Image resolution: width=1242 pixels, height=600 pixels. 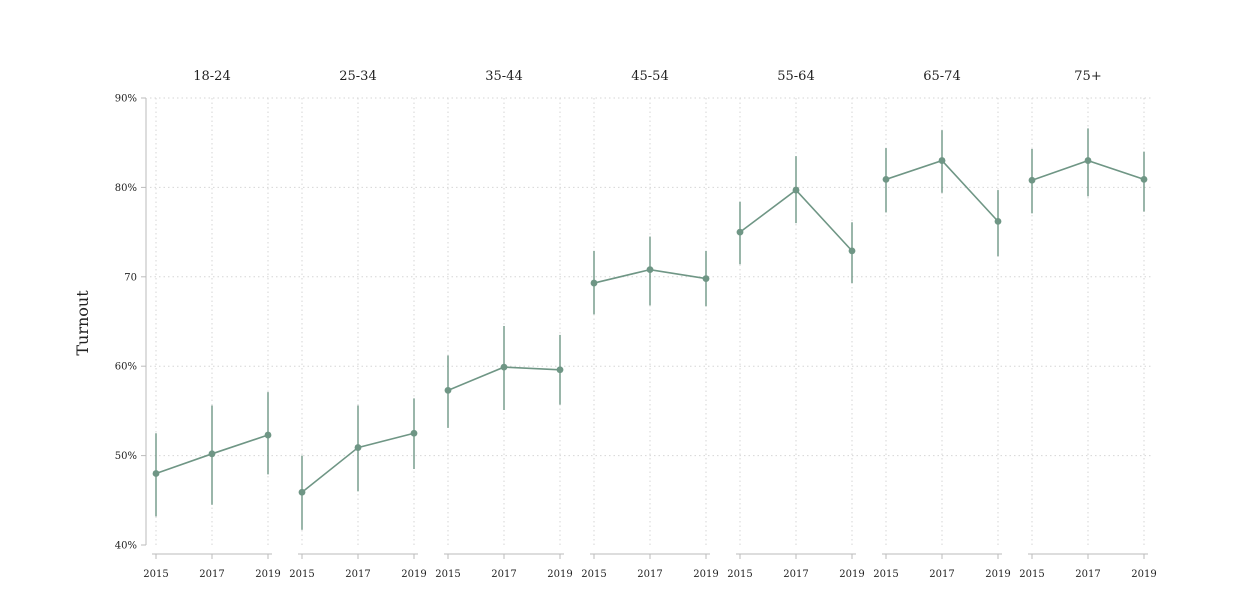 What do you see at coordinates (126, 99) in the screenshot?
I see `y-tick-label: 90%` at bounding box center [126, 99].